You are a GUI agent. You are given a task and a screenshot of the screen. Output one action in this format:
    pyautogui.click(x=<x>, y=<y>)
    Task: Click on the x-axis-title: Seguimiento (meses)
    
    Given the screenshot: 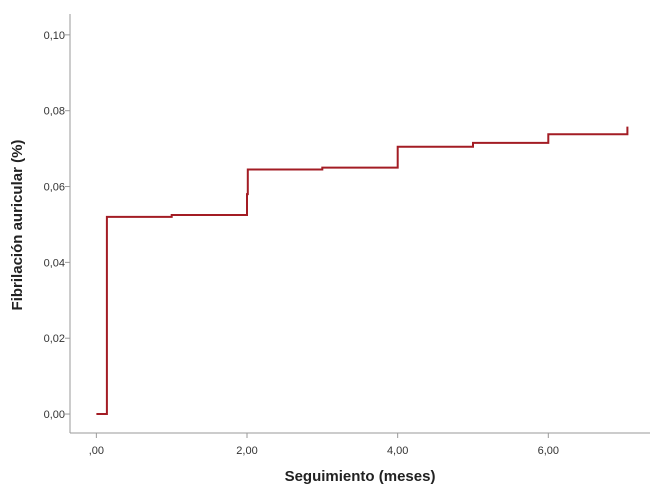 What is the action you would take?
    pyautogui.click(x=360, y=476)
    